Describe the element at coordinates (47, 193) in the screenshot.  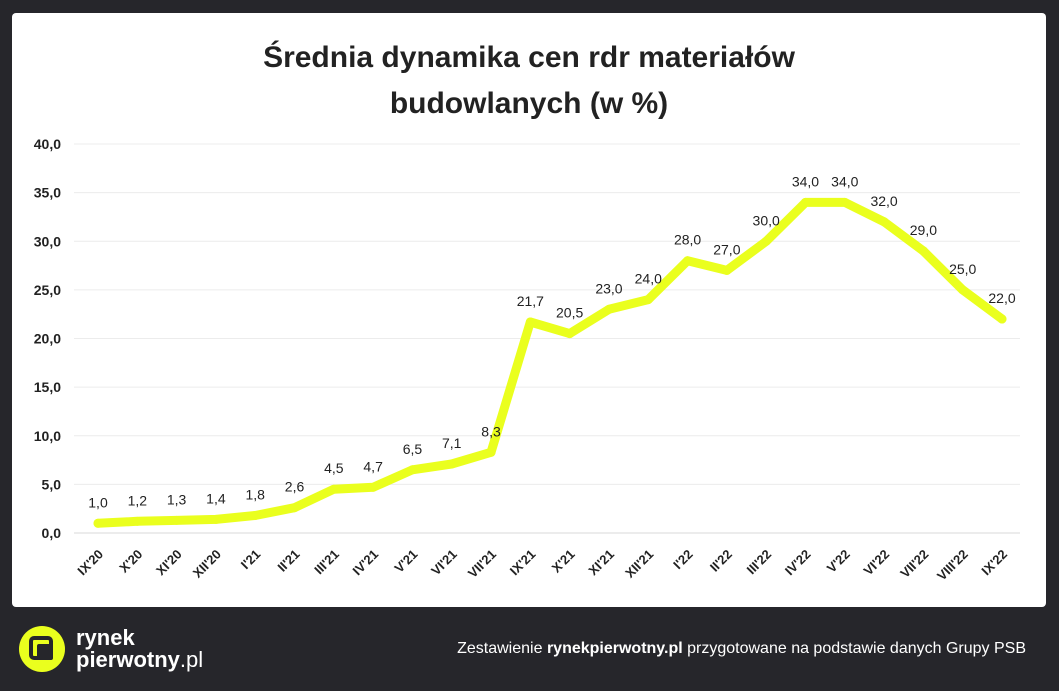
I see `y-tick-label: 35,0` at that location.